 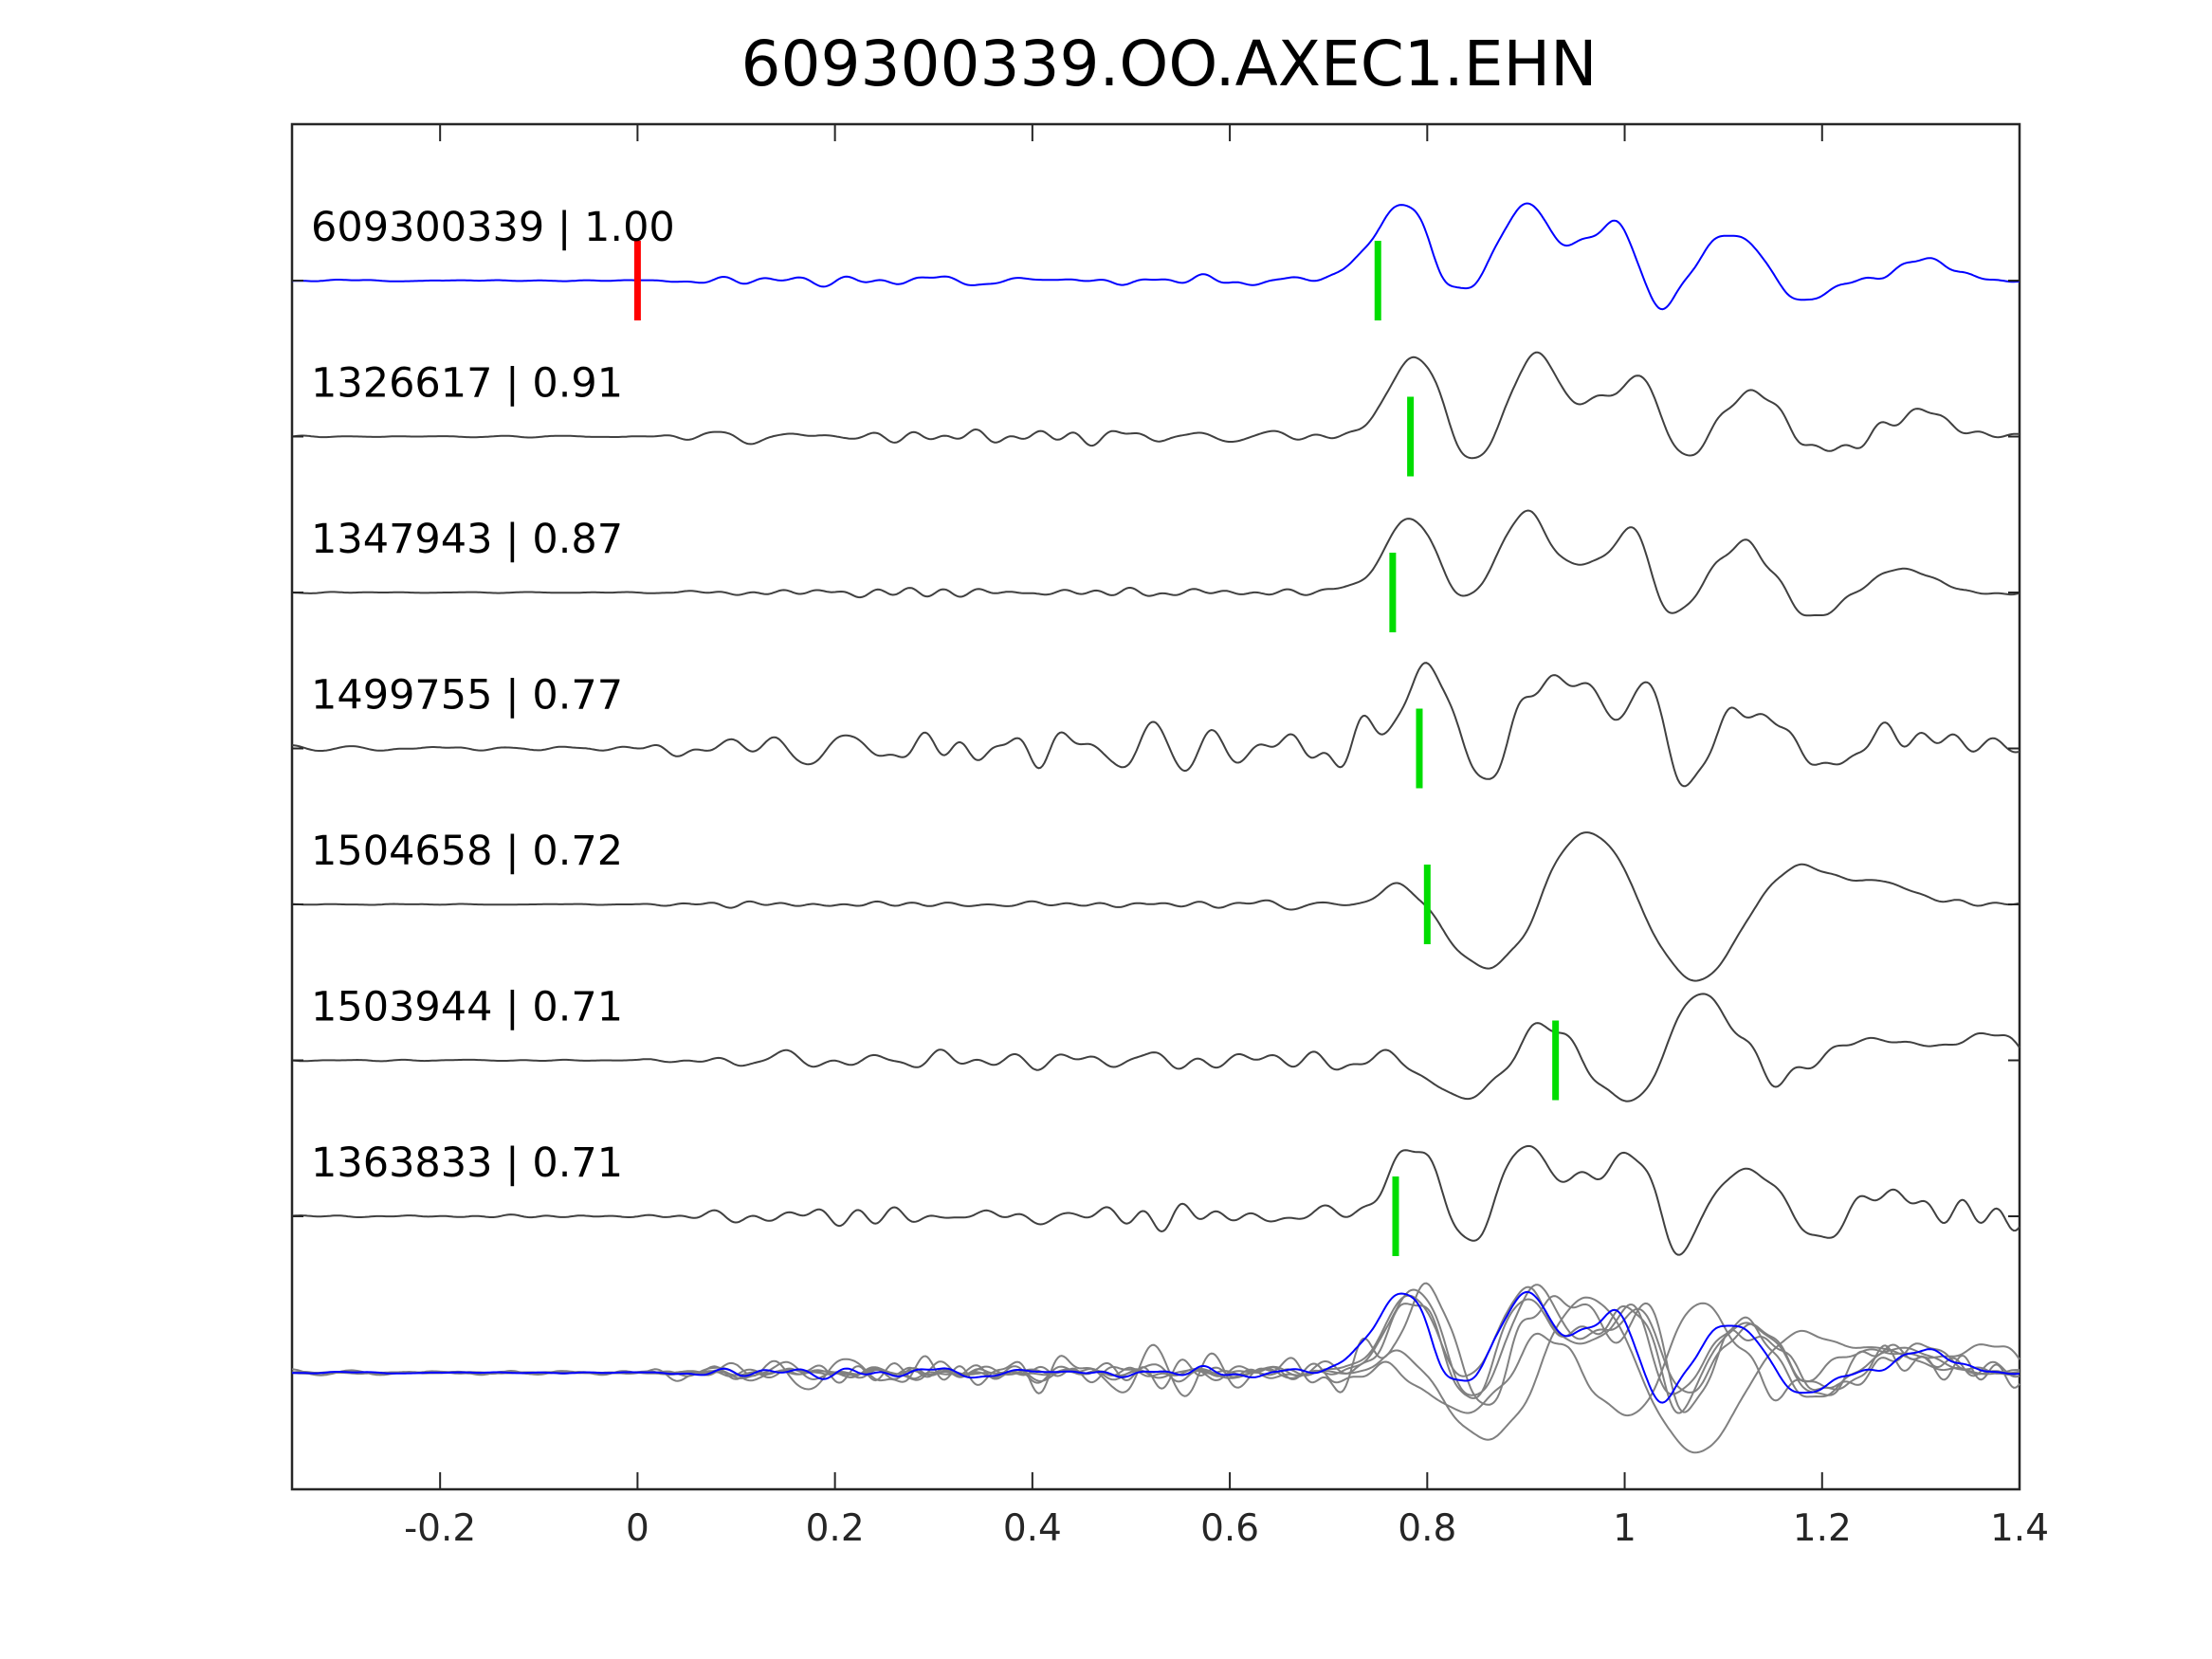 What do you see at coordinates (467, 384) in the screenshot?
I see `trace-label-1326617: 1326617 | 0.91` at bounding box center [467, 384].